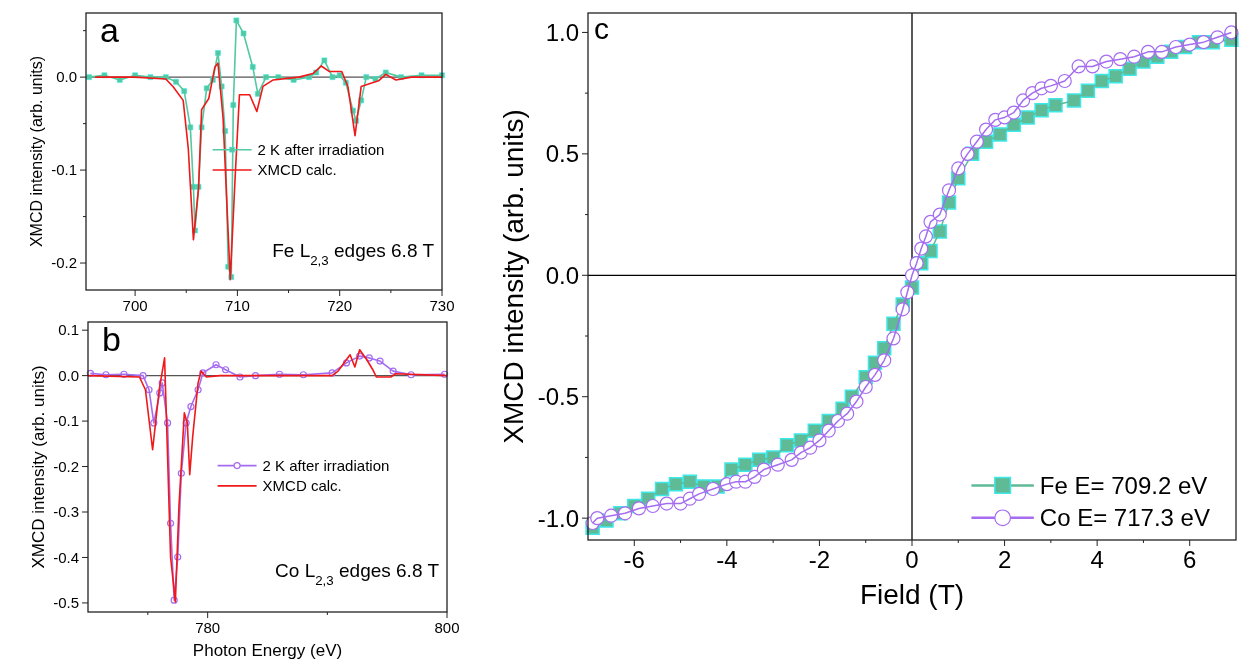 Image resolution: width=1244 pixels, height=668 pixels. Describe the element at coordinates (1004, 560) in the screenshot. I see `x-tick-label: 2` at that location.